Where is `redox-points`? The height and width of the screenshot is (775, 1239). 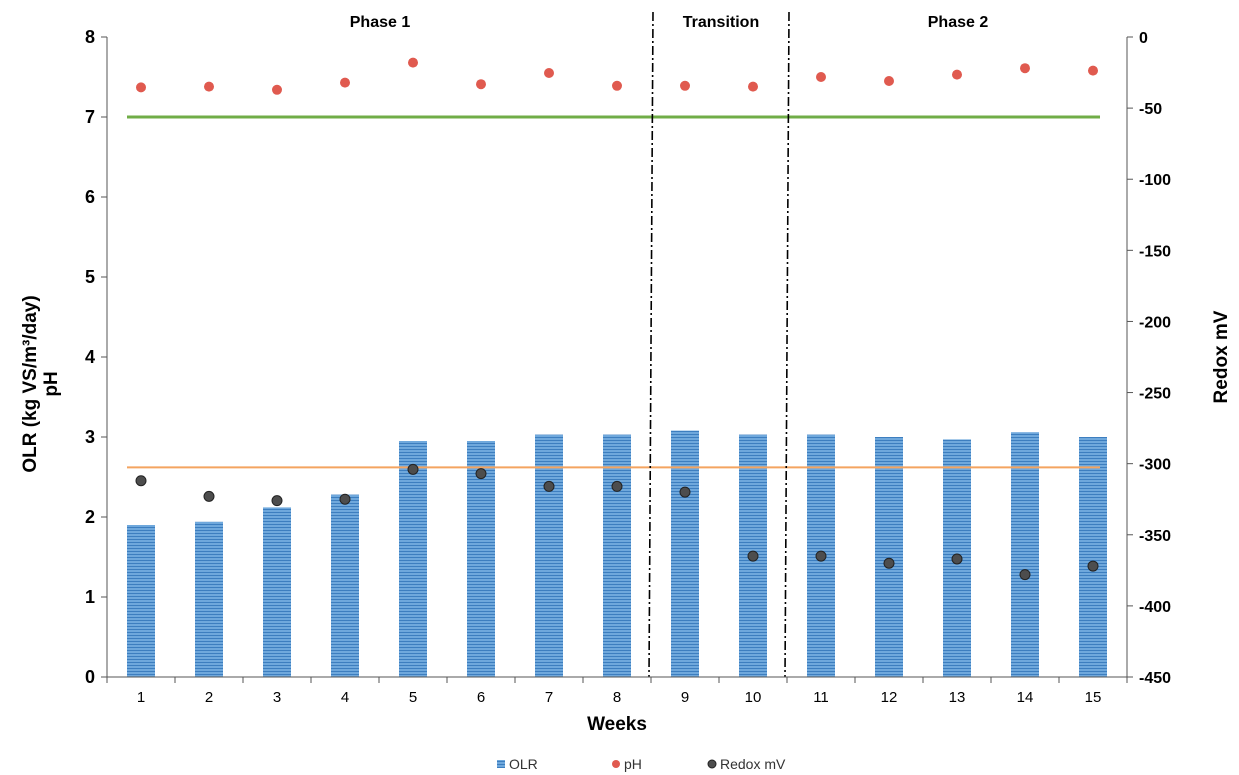
redox-points is located at coordinates (617, 522).